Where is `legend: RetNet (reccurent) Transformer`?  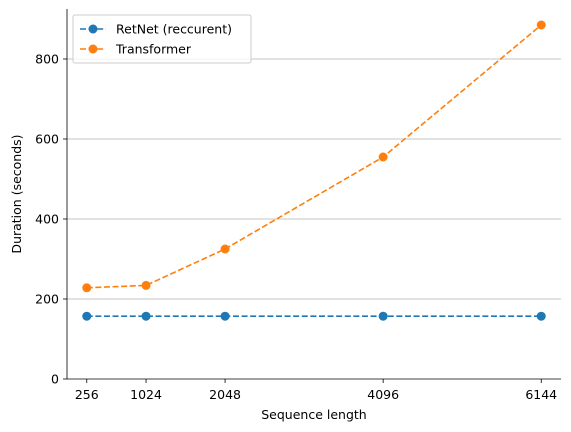 legend: RetNet (reccurent) Transformer is located at coordinates (162, 39).